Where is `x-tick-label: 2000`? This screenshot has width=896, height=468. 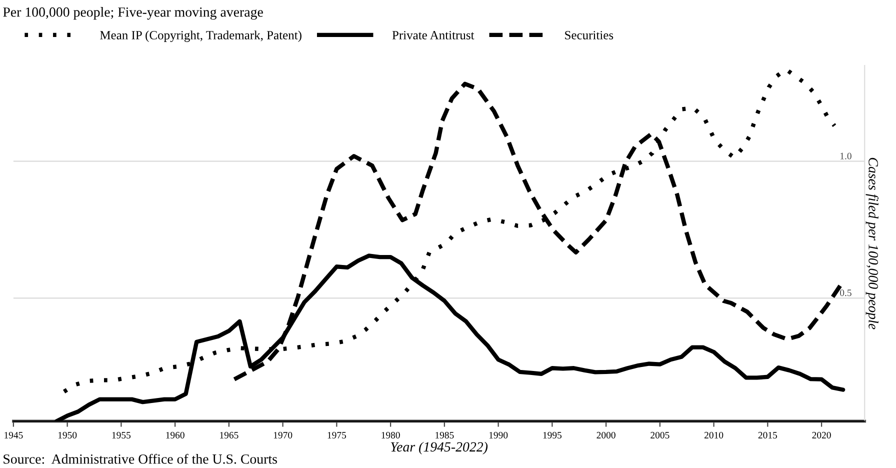
x-tick-label: 2000 is located at coordinates (606, 435).